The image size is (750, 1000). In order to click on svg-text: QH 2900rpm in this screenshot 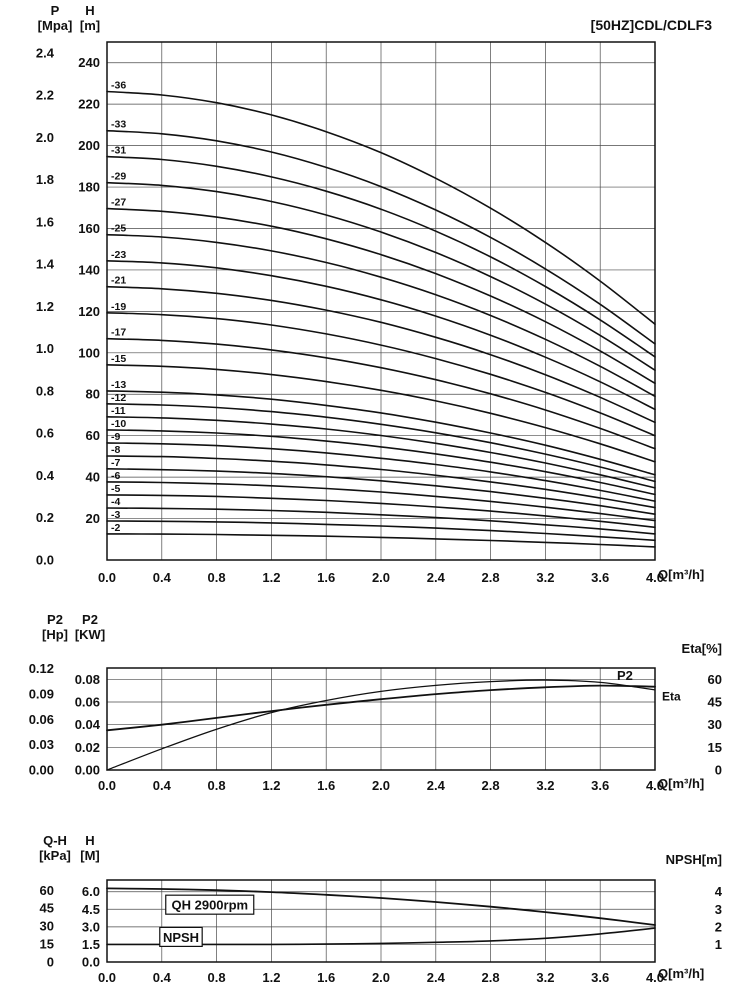, I will do `click(210, 905)`.